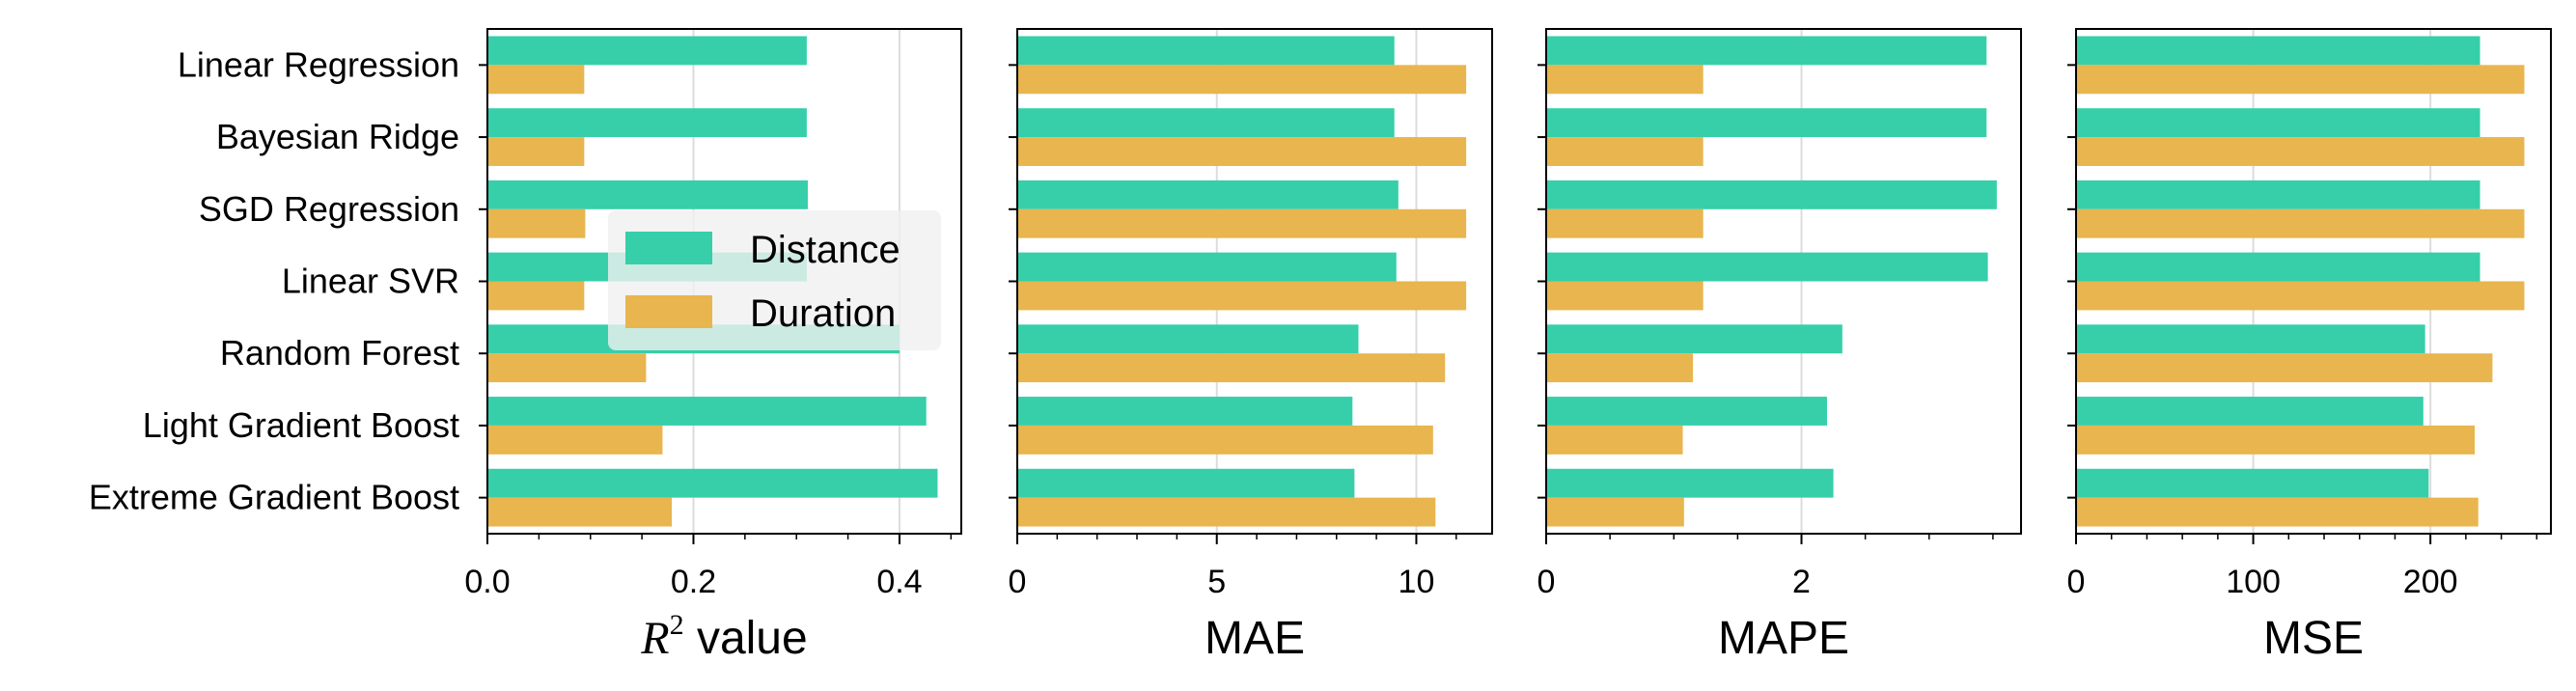 Image resolution: width=2576 pixels, height=691 pixels. Describe the element at coordinates (1216, 582) in the screenshot. I see `x-tick-label: 5` at that location.